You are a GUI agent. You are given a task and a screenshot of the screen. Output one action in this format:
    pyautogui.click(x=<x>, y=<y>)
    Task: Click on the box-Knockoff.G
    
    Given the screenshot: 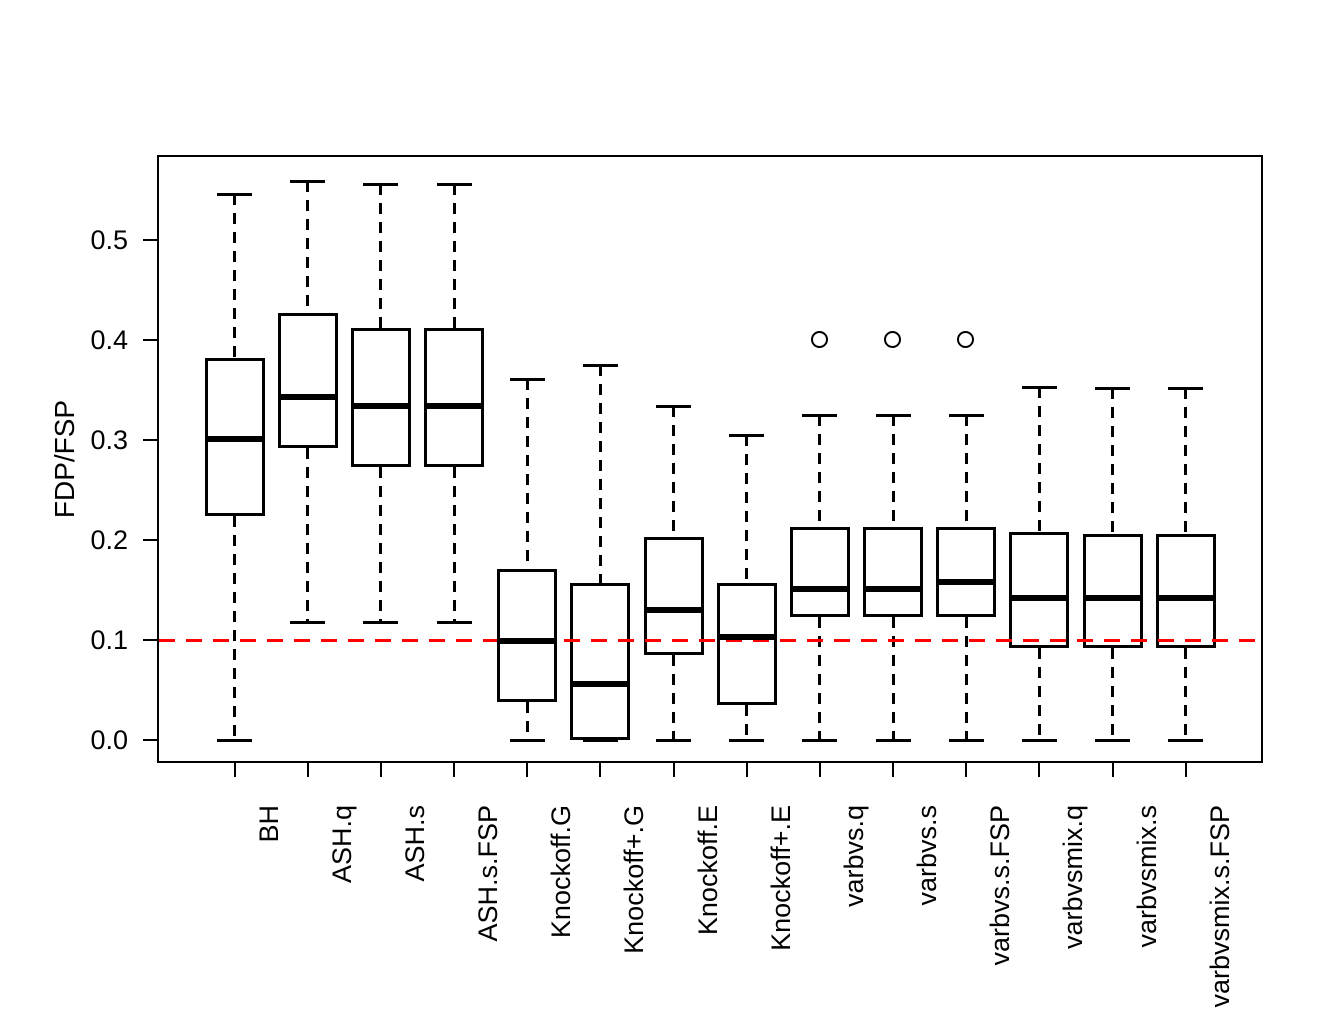 What is the action you would take?
    pyautogui.click(x=527, y=635)
    